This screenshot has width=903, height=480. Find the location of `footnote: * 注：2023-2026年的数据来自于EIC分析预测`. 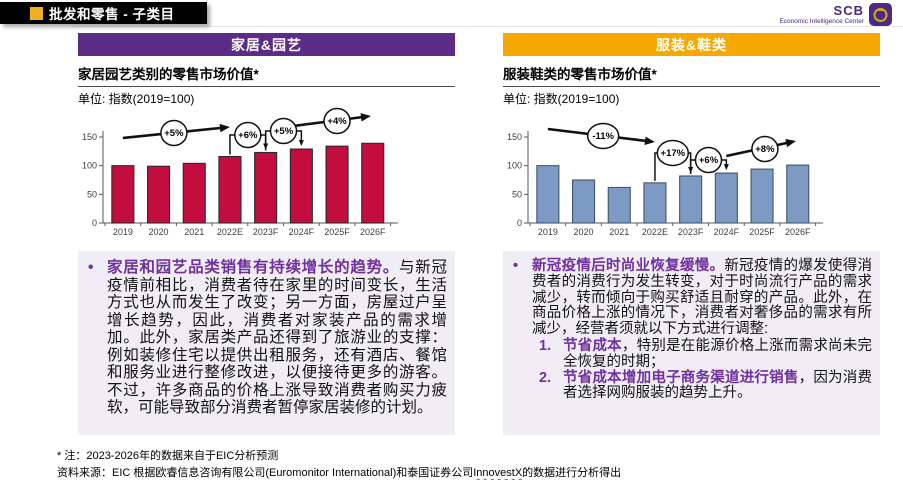

footnote: * 注：2023-2026年的数据来自于EIC分析预测 is located at coordinates (168, 456).